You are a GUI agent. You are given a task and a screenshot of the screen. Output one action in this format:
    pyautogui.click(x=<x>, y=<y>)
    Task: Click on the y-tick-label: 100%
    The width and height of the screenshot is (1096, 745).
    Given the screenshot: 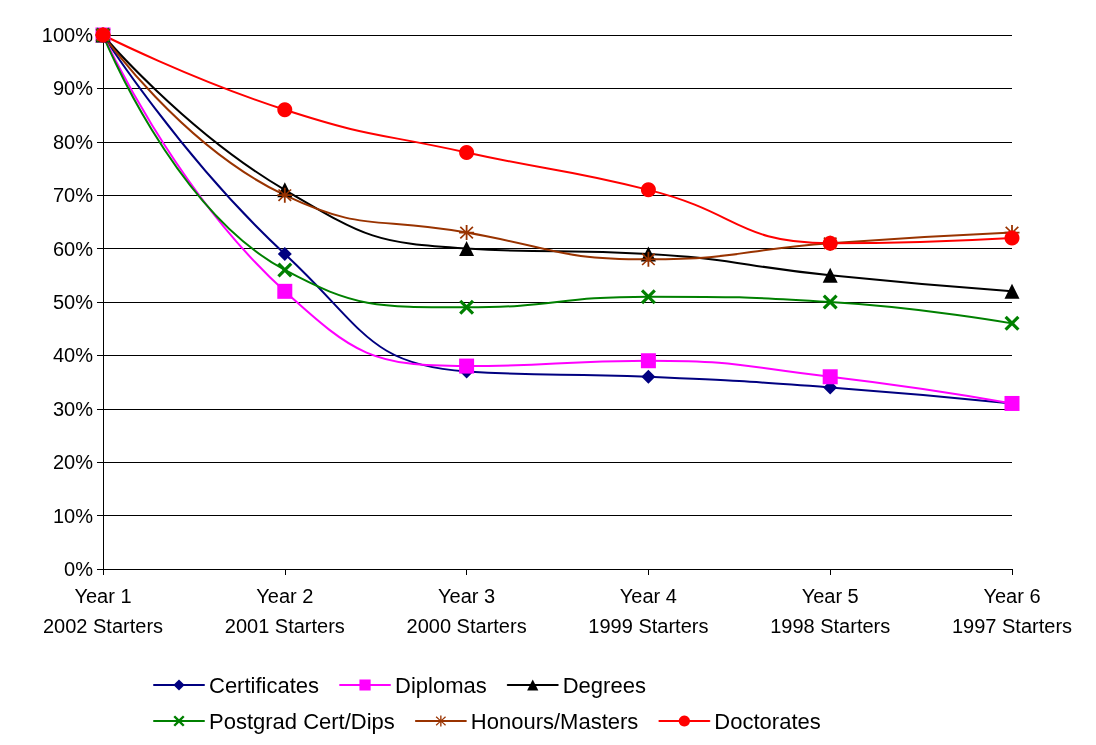 What is the action you would take?
    pyautogui.click(x=67, y=35)
    